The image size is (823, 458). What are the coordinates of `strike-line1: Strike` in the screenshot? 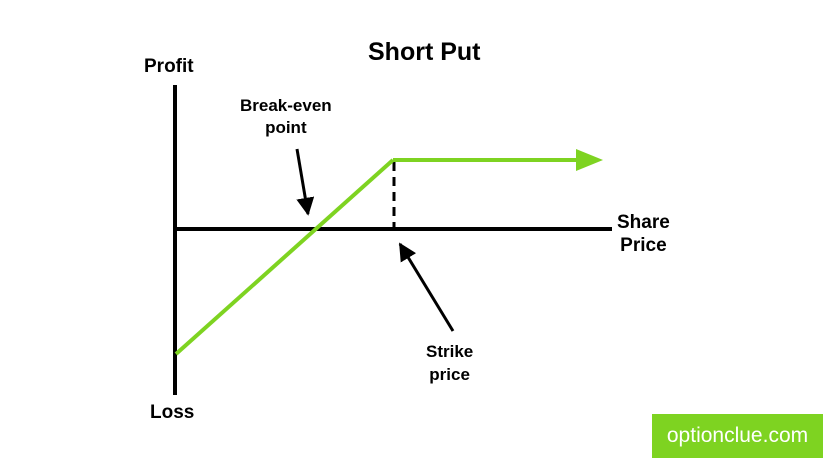 It's located at (450, 351).